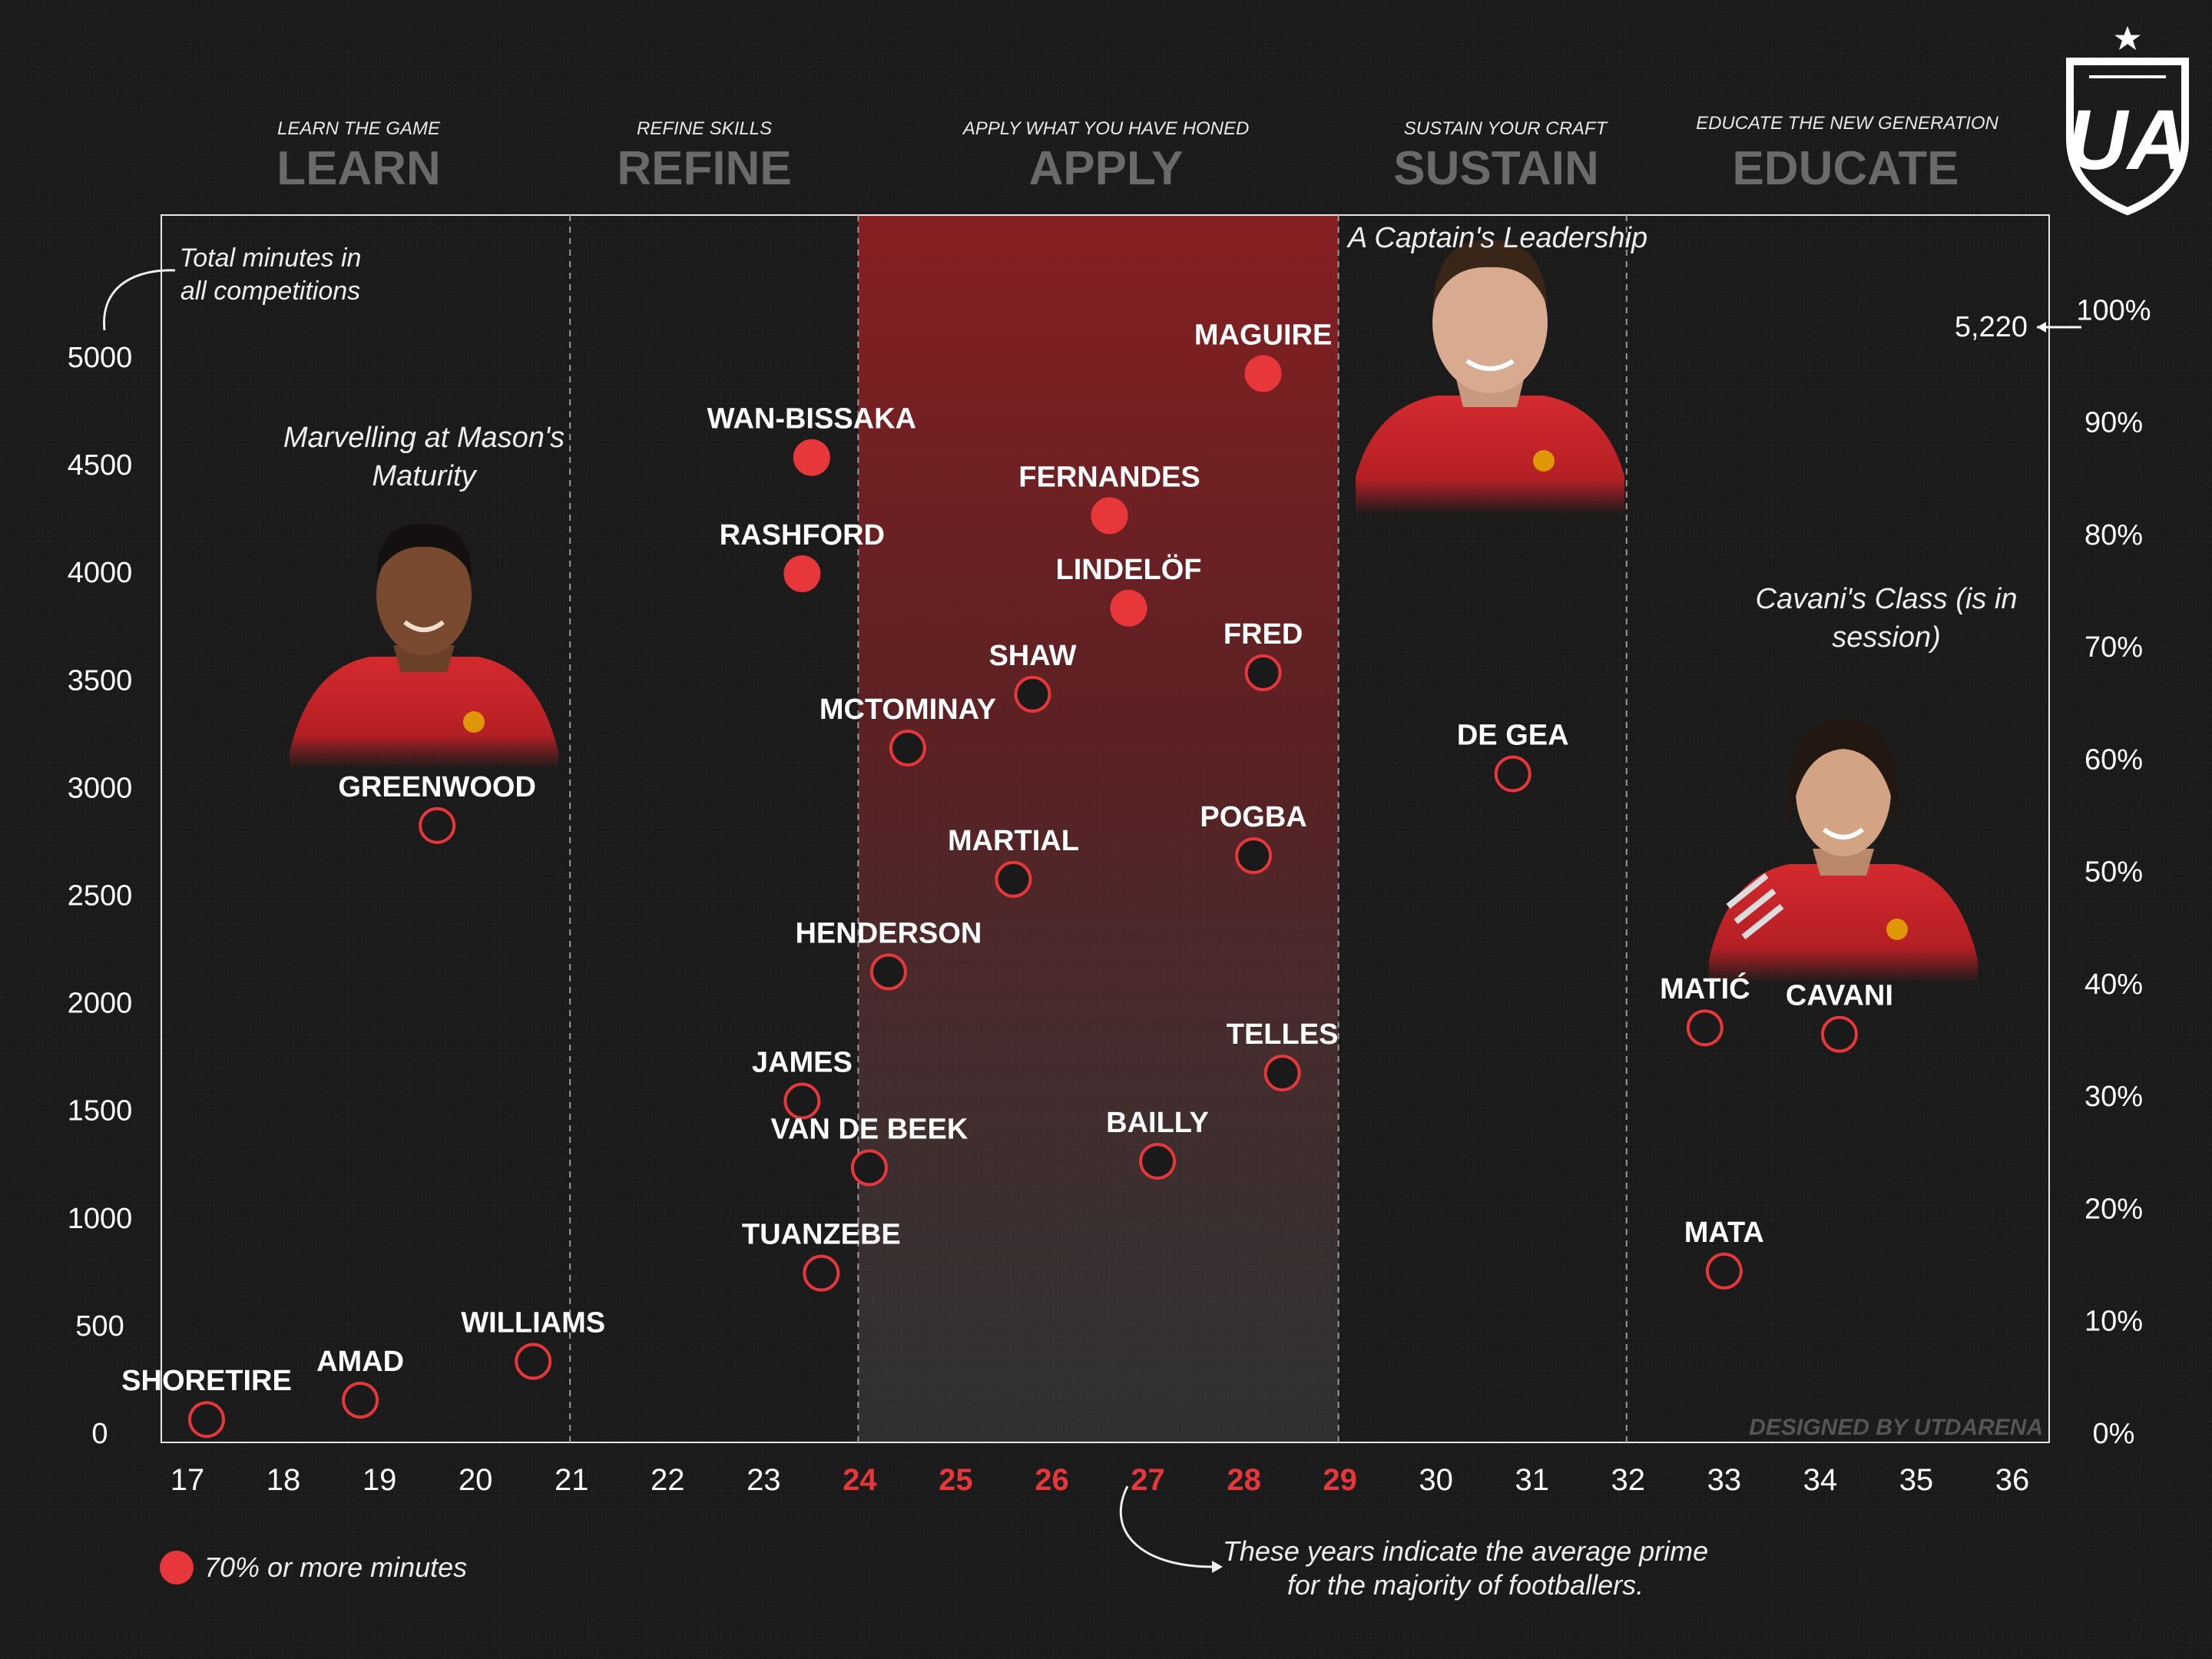  Describe the element at coordinates (1340, 1480) in the screenshot. I see `x-tick-label: 29` at that location.